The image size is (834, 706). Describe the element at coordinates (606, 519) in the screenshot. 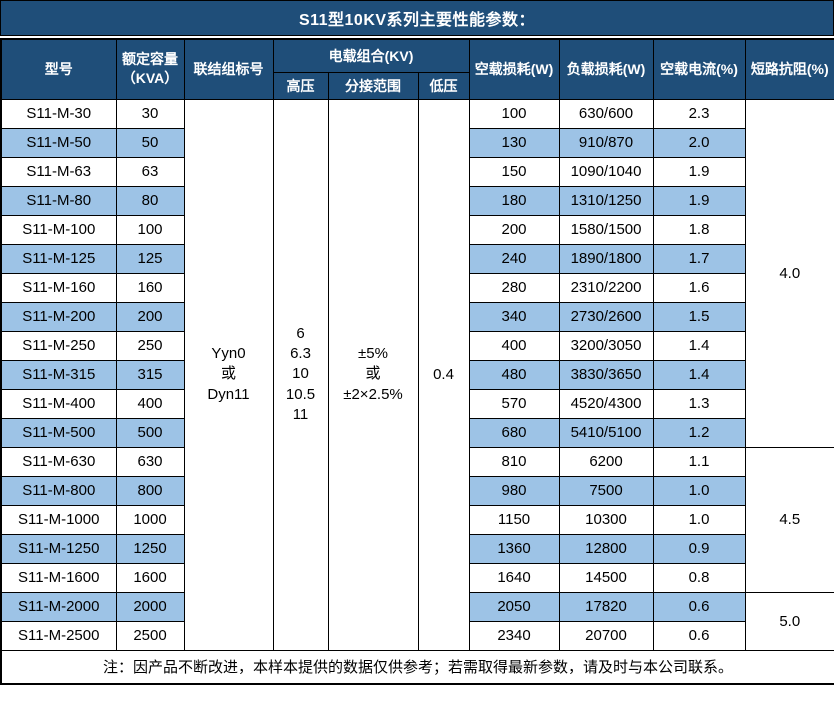

I see `cell-load-loss: 10300` at that location.